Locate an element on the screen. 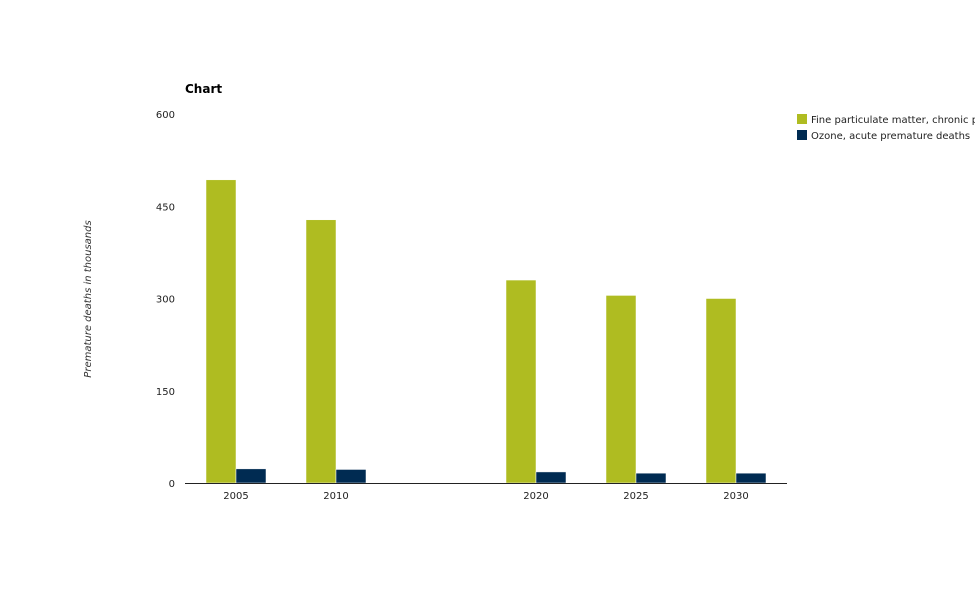 This screenshot has width=975, height=600. bar-series-0-2025 is located at coordinates (621, 389).